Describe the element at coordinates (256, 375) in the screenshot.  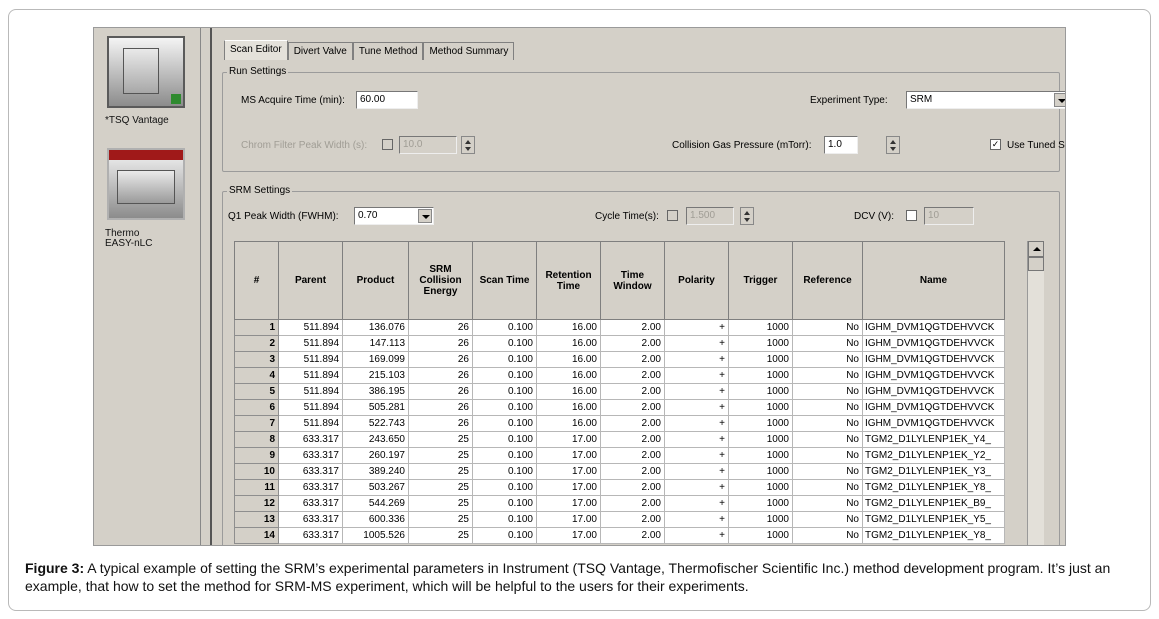
I see `row-number-cell: 4` at that location.